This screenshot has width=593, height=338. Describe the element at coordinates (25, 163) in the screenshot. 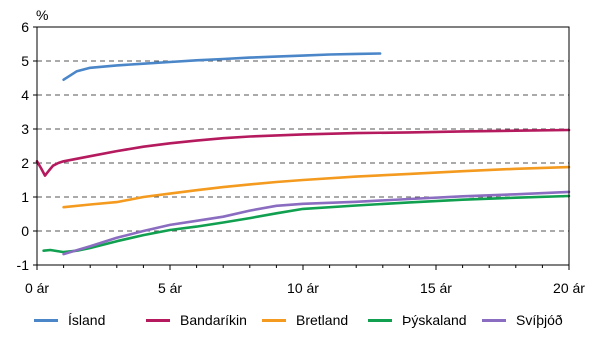

I see `y-tick-label: 2` at that location.